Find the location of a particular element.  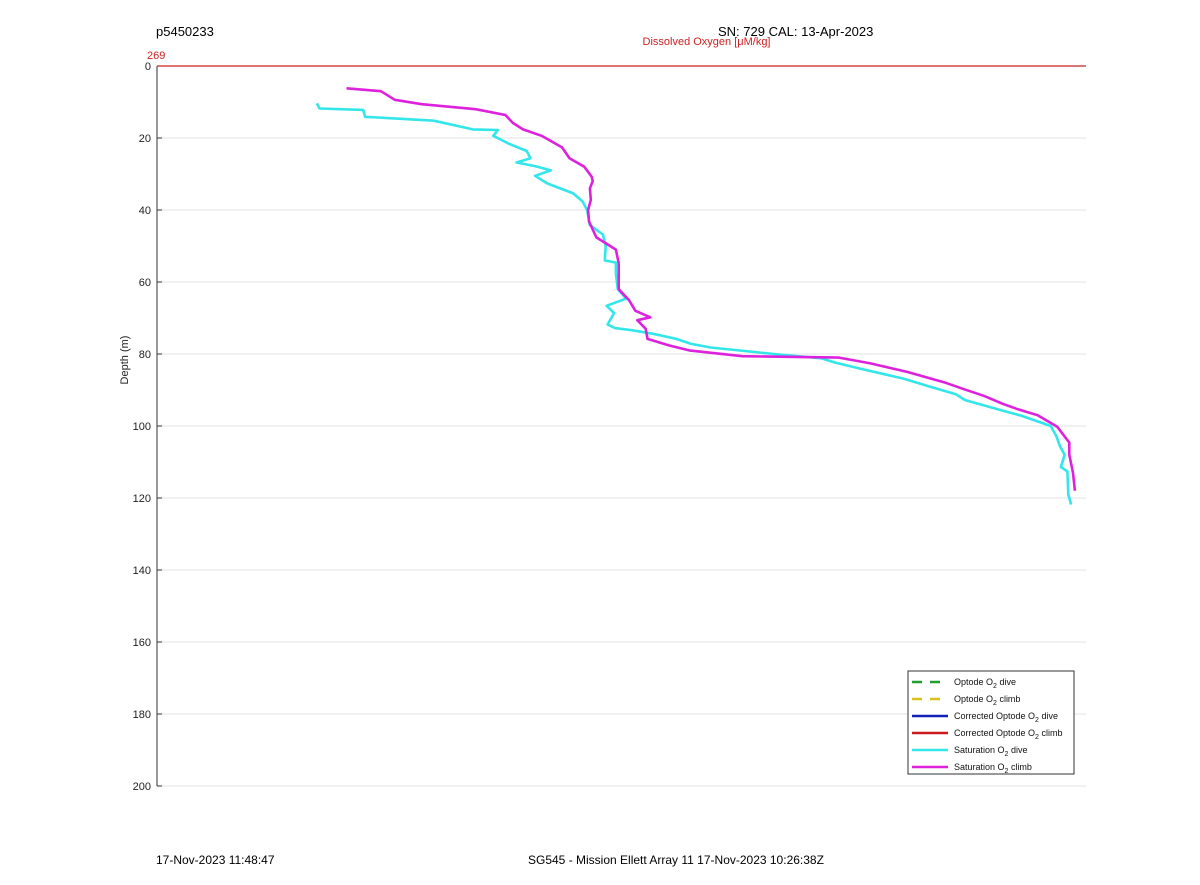

y-tick-label: 60 is located at coordinates (145, 283).